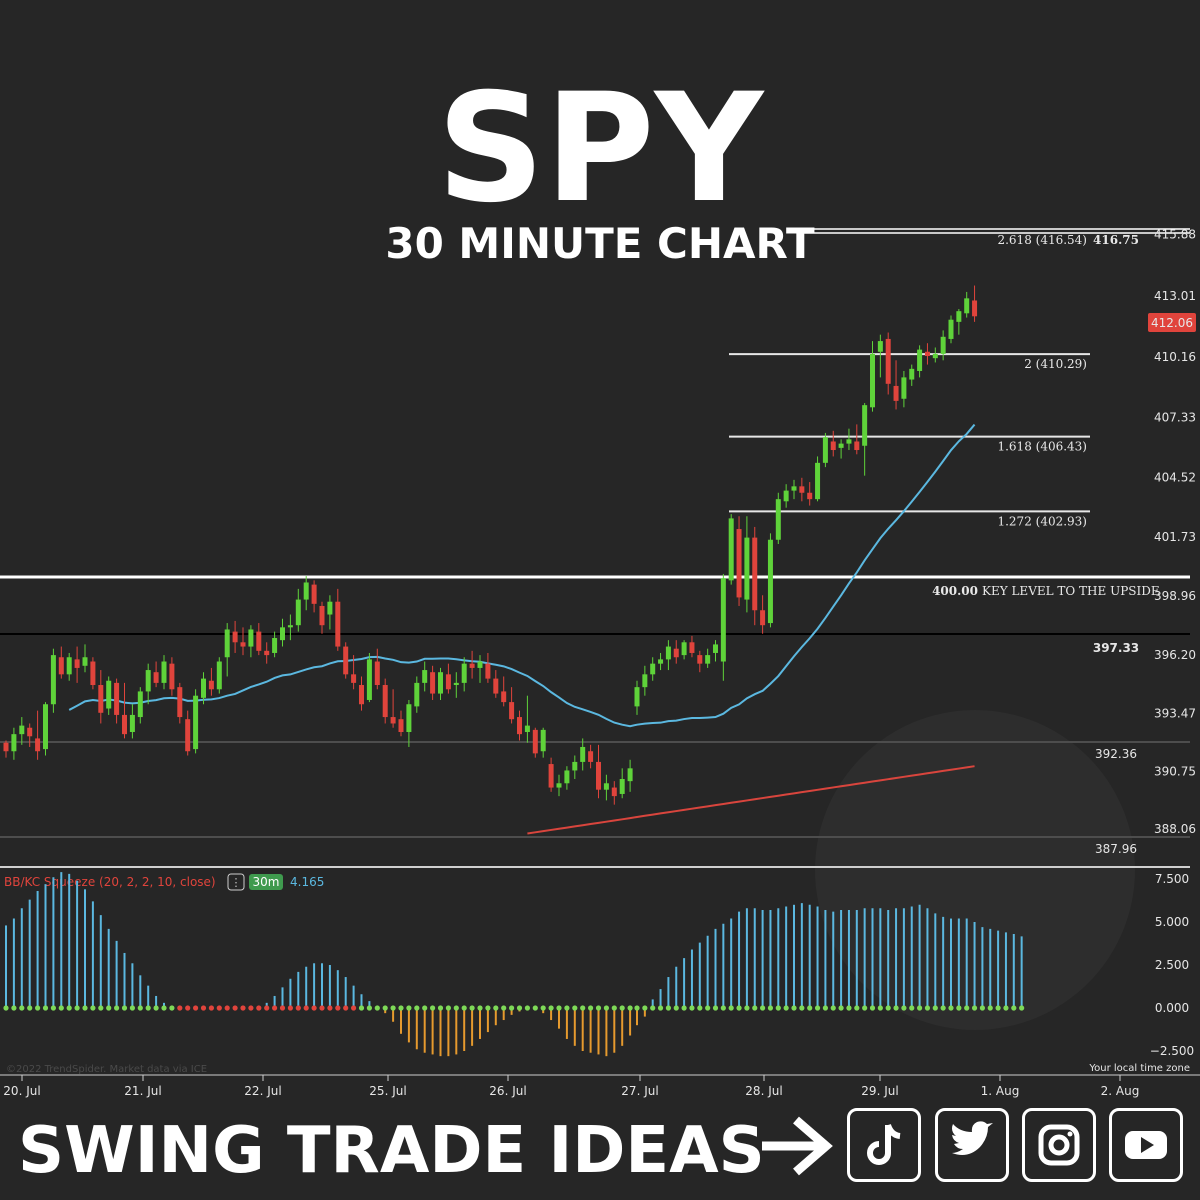  What do you see at coordinates (1000, 1091) in the screenshot?
I see `date-tick-label: 1. Aug` at bounding box center [1000, 1091].